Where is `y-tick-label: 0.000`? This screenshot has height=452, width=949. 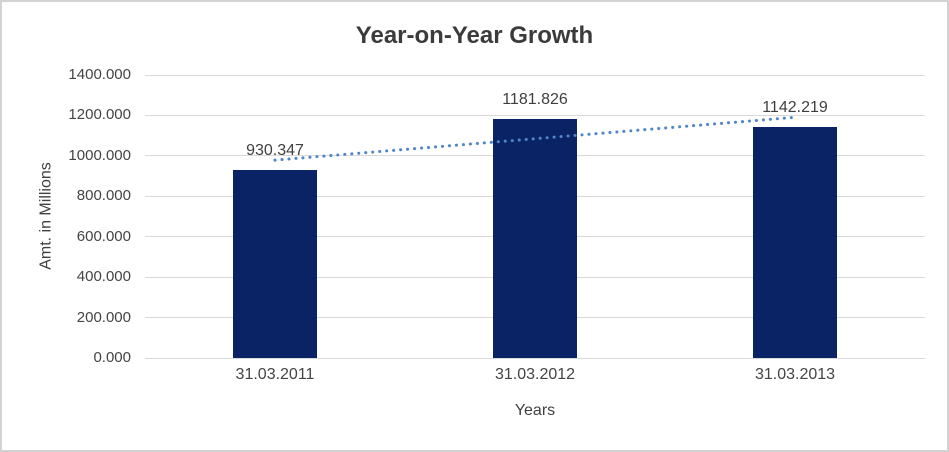
y-tick-label: 0.000 is located at coordinates (112, 357).